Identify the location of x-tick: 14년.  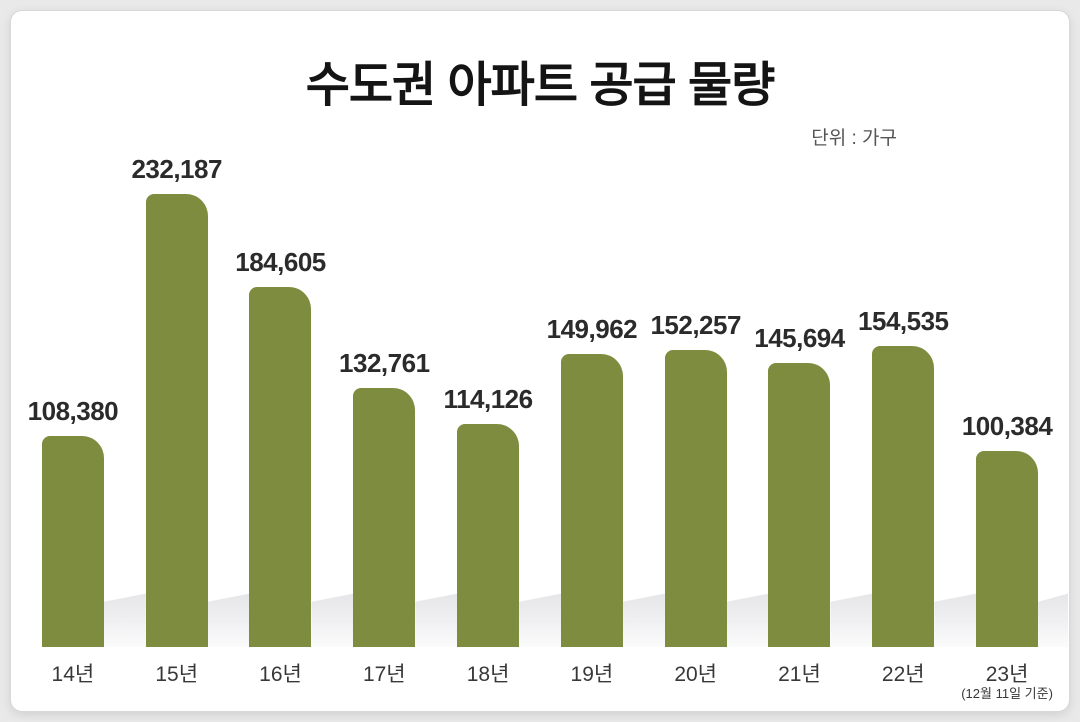
(73, 682).